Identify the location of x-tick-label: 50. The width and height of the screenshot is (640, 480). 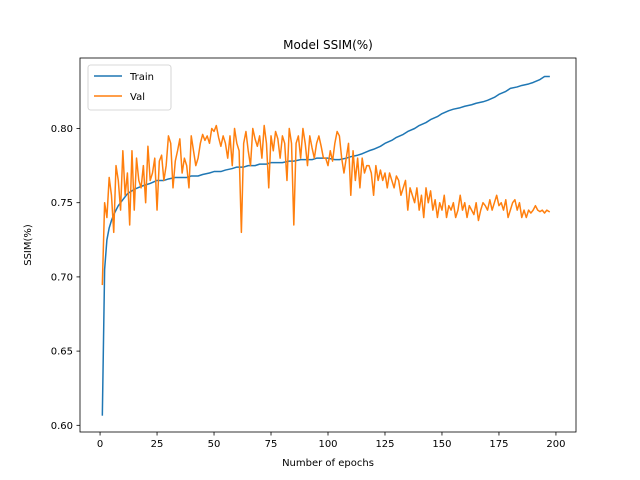
(214, 444).